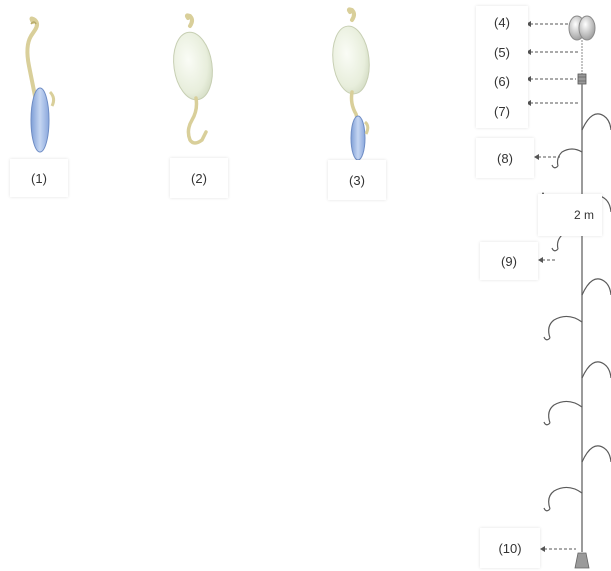 The height and width of the screenshot is (571, 611). I want to click on spacing-label-box: 2 m, so click(570, 215).